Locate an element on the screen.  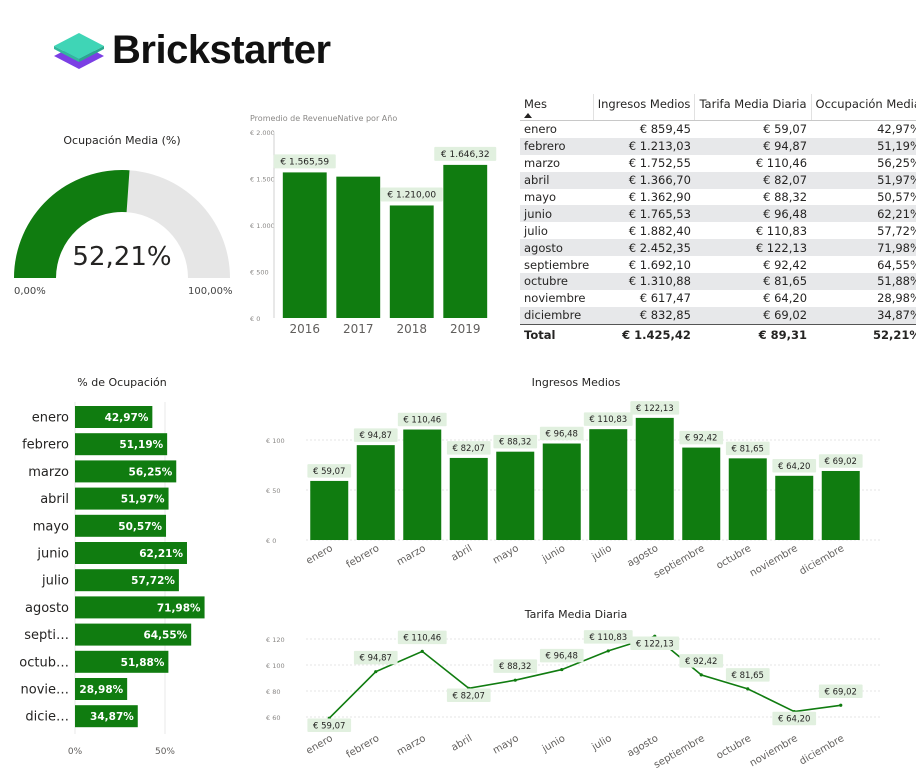
tar-xtick-label: marzo is located at coordinates (411, 745).